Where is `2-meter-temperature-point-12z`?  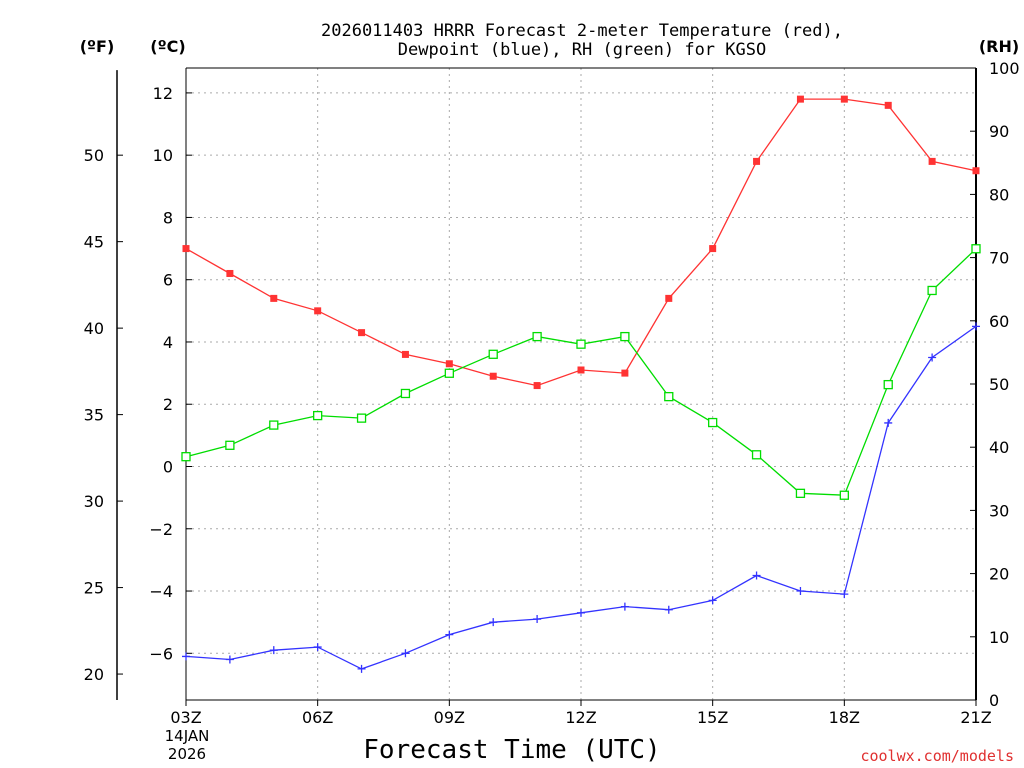
2-meter-temperature-point-12z is located at coordinates (581, 370).